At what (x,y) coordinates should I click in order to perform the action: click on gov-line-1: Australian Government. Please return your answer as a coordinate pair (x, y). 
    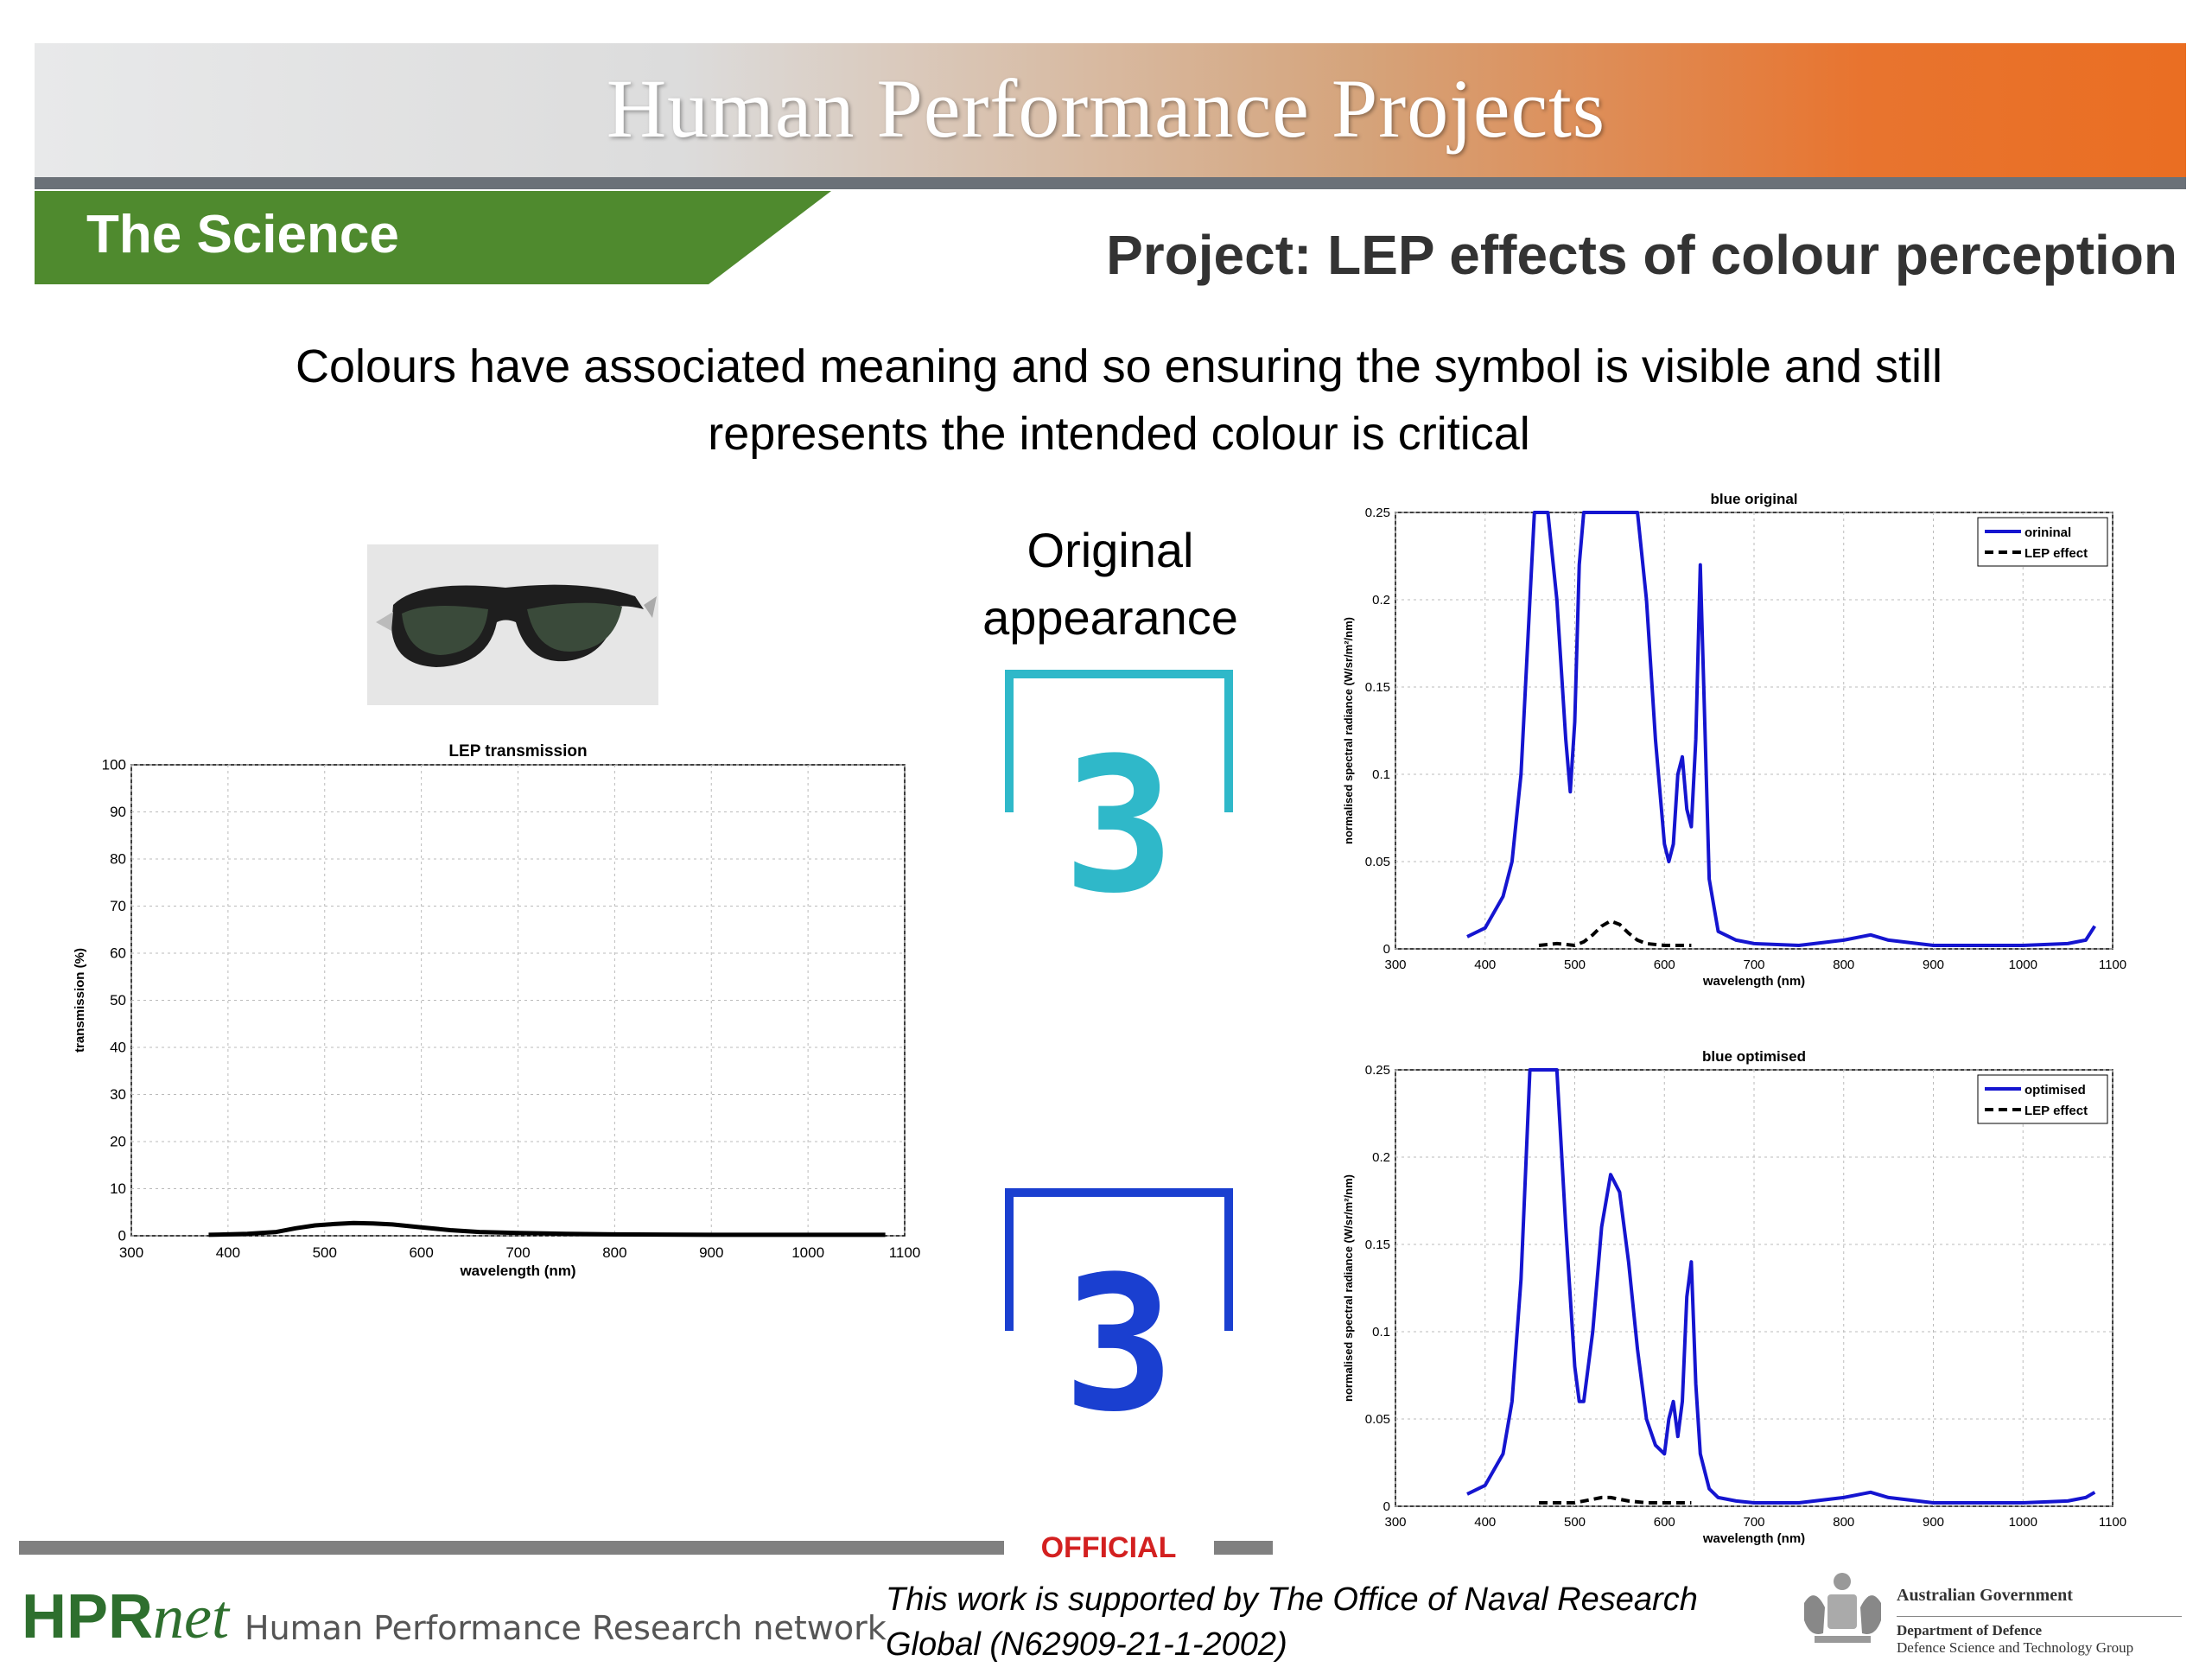
    Looking at the image, I should click on (1985, 1595).